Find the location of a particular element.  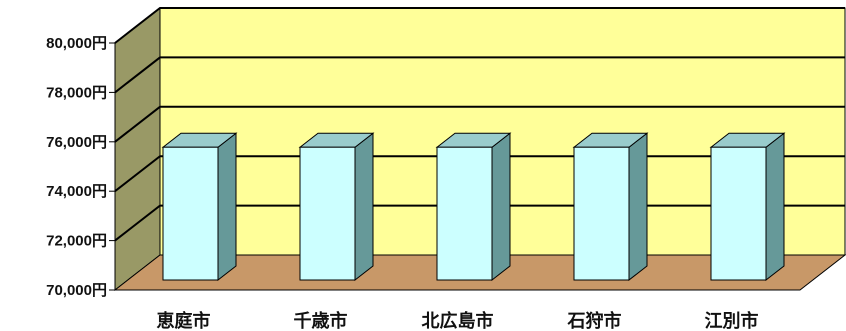

x-tick-label: 江別市 is located at coordinates (732, 320).